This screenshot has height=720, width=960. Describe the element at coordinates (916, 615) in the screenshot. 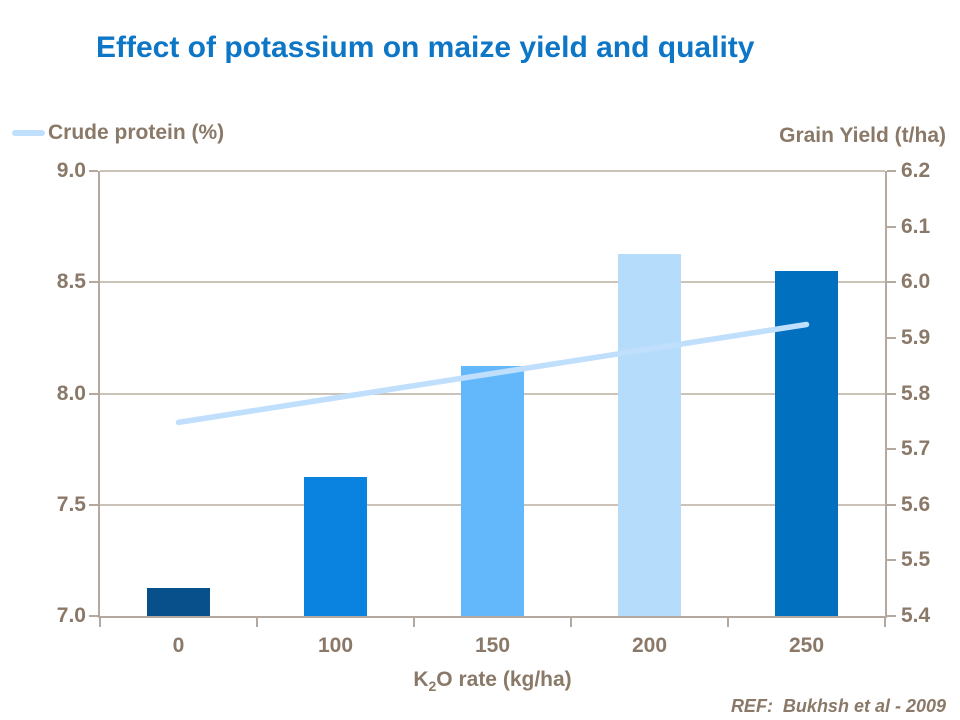

I see `right-axis-tick-label: 5.4` at that location.